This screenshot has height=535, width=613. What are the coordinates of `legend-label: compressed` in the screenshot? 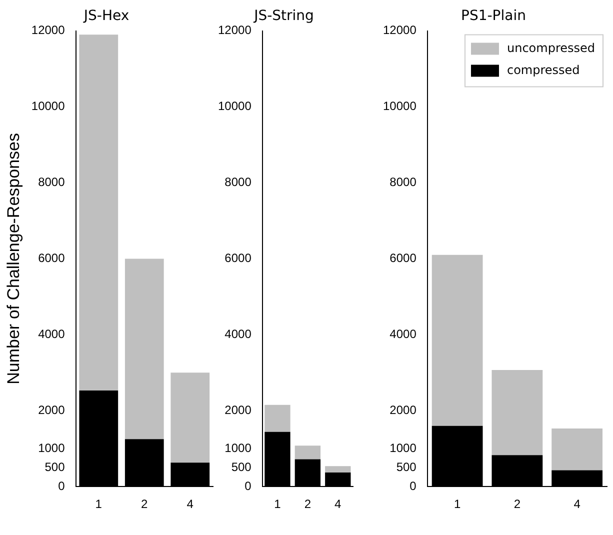 It's located at (543, 69).